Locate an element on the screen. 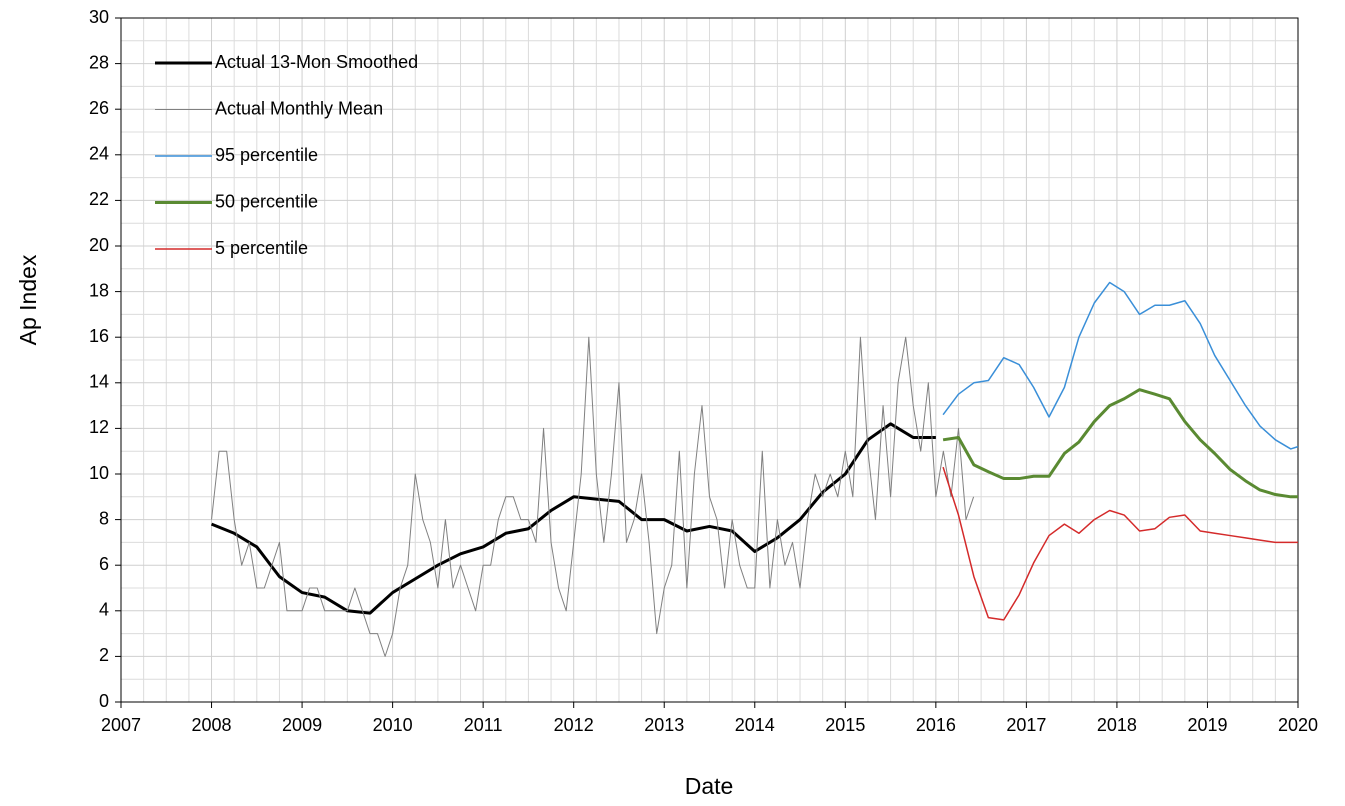  x-tick-label: 2008 is located at coordinates (212, 725).